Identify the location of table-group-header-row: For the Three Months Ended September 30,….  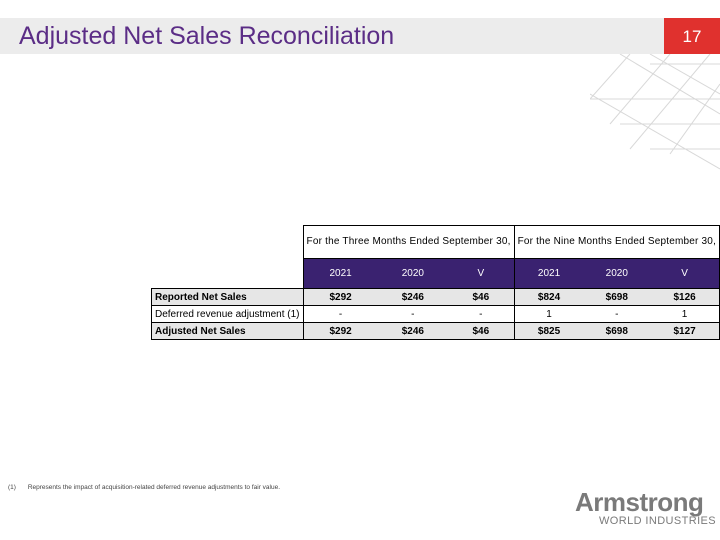
(436, 242).